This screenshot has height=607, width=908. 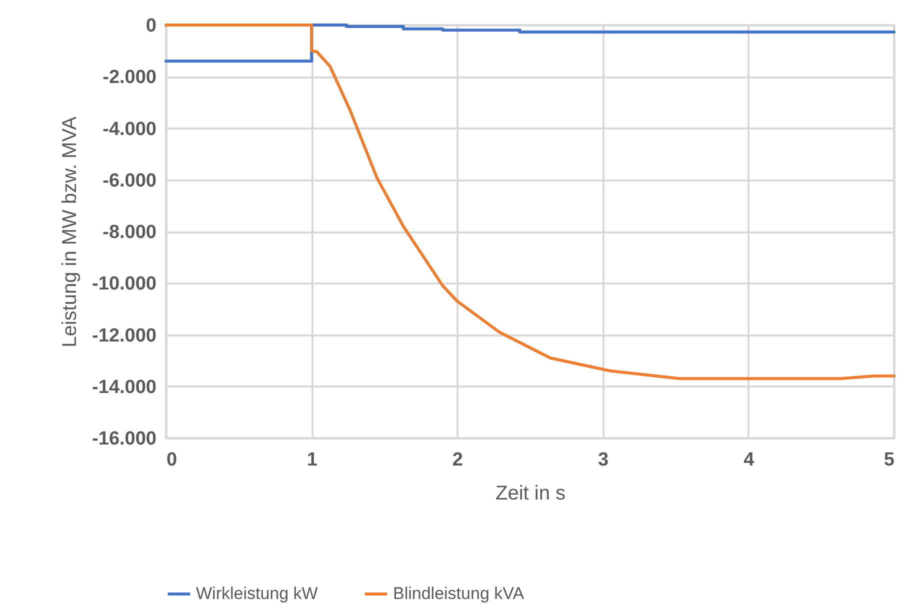 I want to click on y-tick-label: -2.000, so click(x=129, y=77).